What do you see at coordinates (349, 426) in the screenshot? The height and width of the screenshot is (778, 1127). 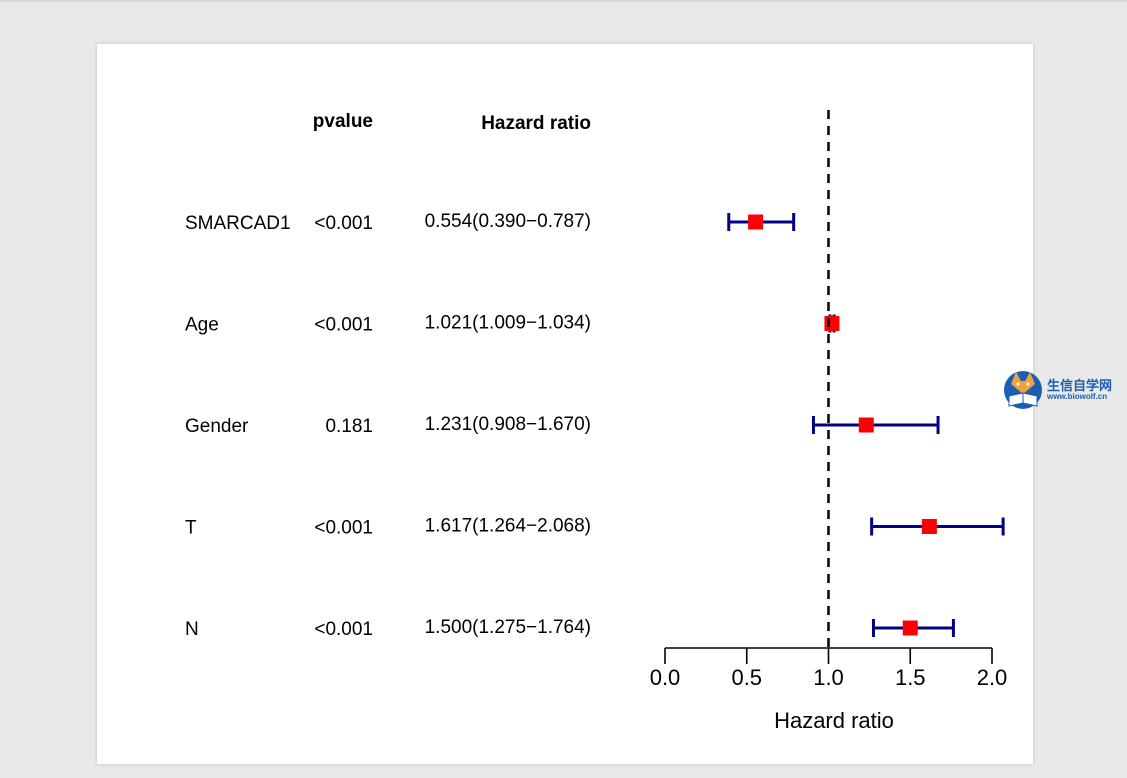 I see `row-pvalue: 0.181` at bounding box center [349, 426].